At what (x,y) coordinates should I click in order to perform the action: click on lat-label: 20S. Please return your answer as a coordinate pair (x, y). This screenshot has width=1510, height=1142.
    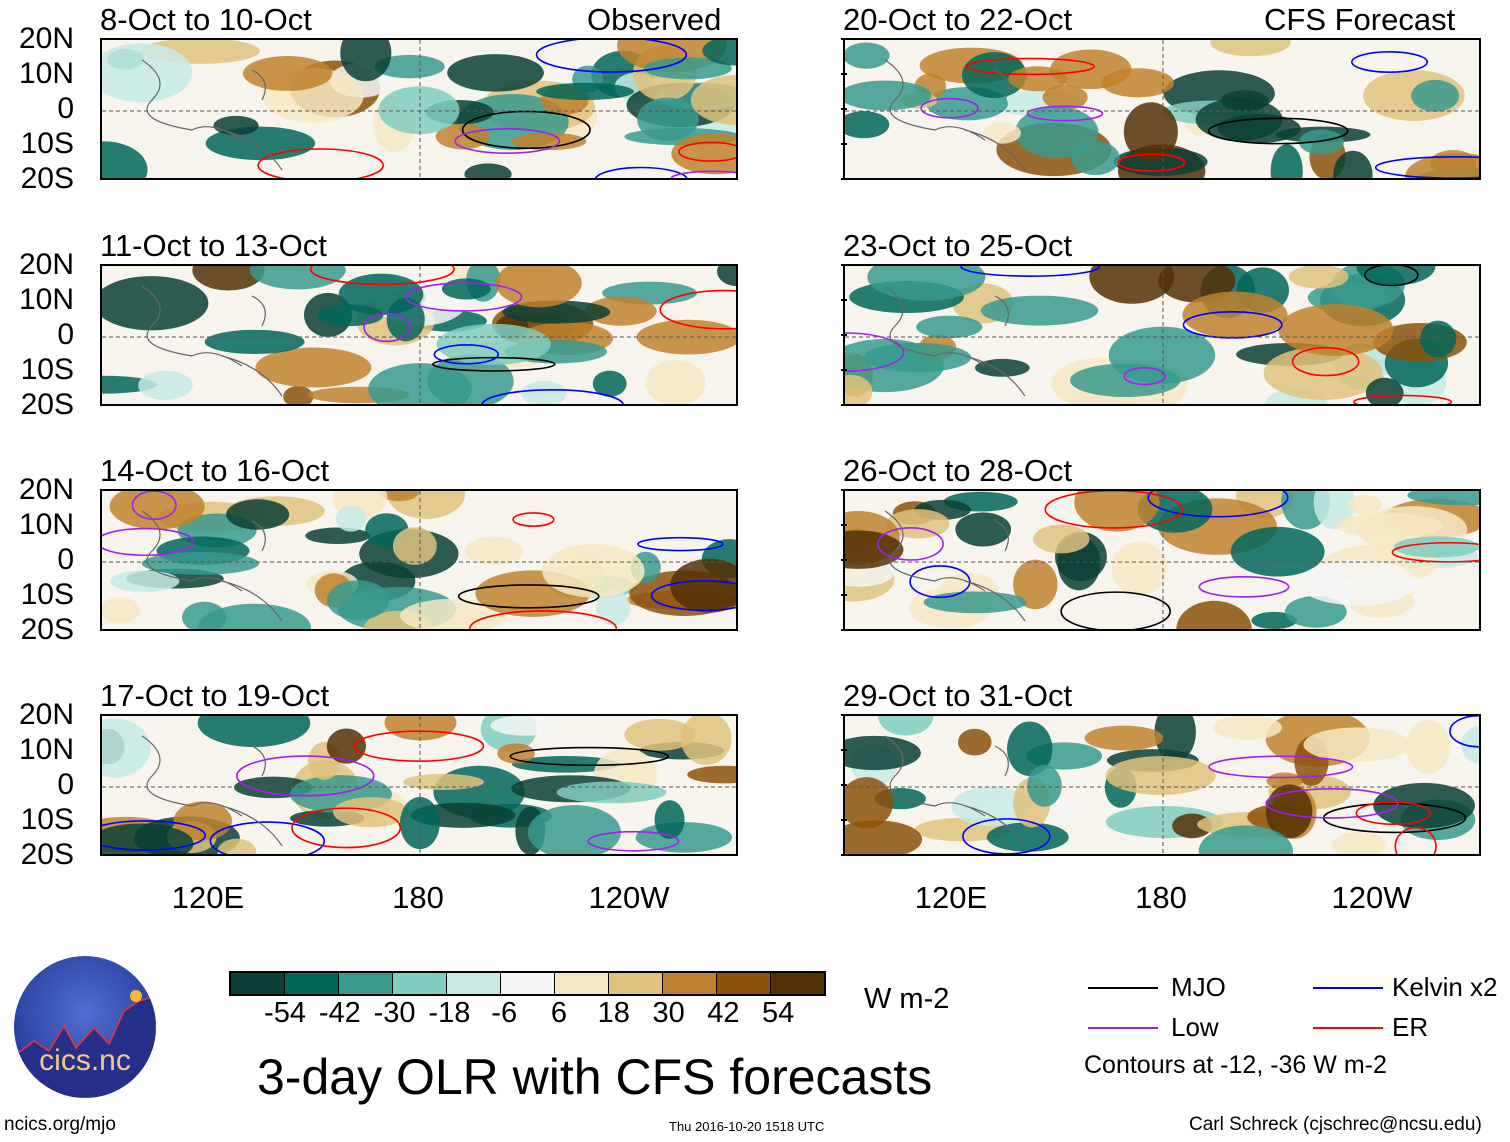
    Looking at the image, I should click on (47, 854).